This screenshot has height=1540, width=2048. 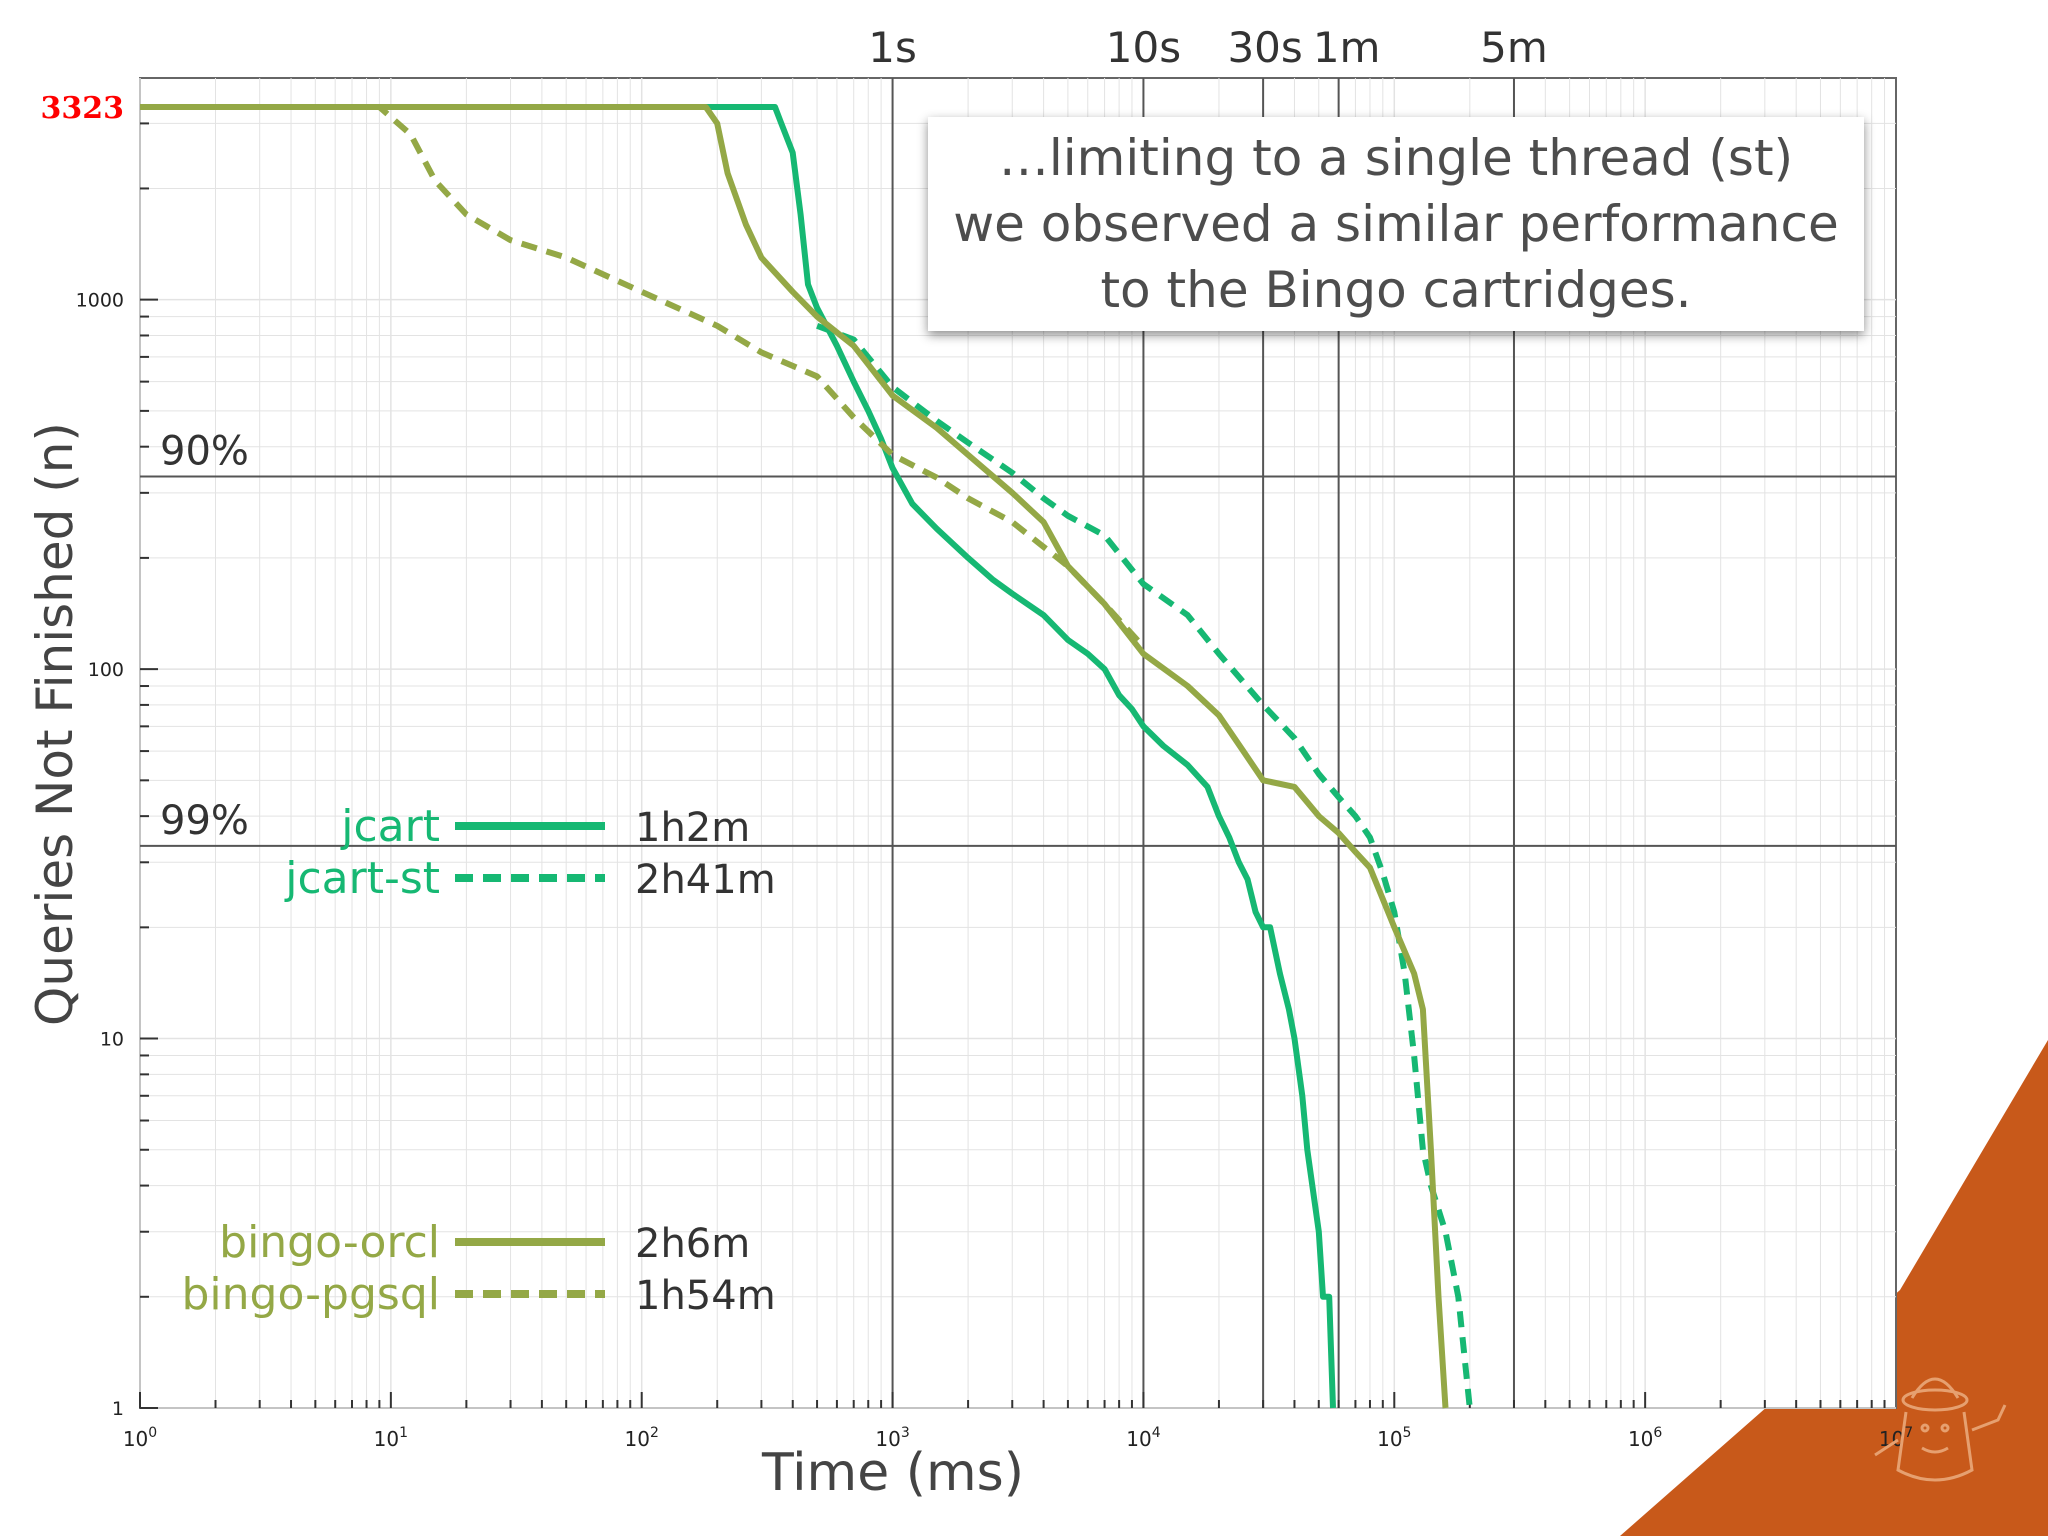 What do you see at coordinates (362, 878) in the screenshot?
I see `legend-label-jcart-st: jcart-st` at bounding box center [362, 878].